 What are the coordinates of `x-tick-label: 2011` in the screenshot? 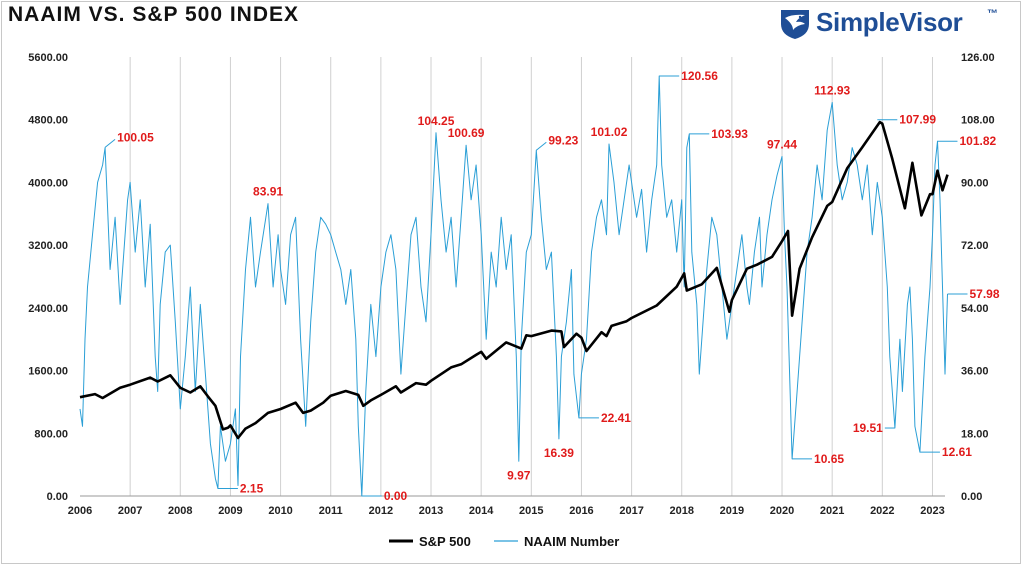 It's located at (331, 511).